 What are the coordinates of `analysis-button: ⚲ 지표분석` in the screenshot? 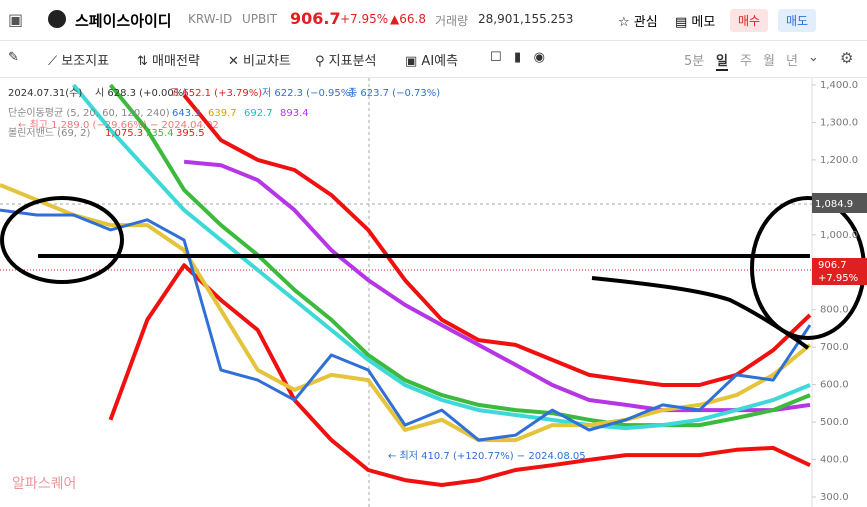 It's located at (346, 61).